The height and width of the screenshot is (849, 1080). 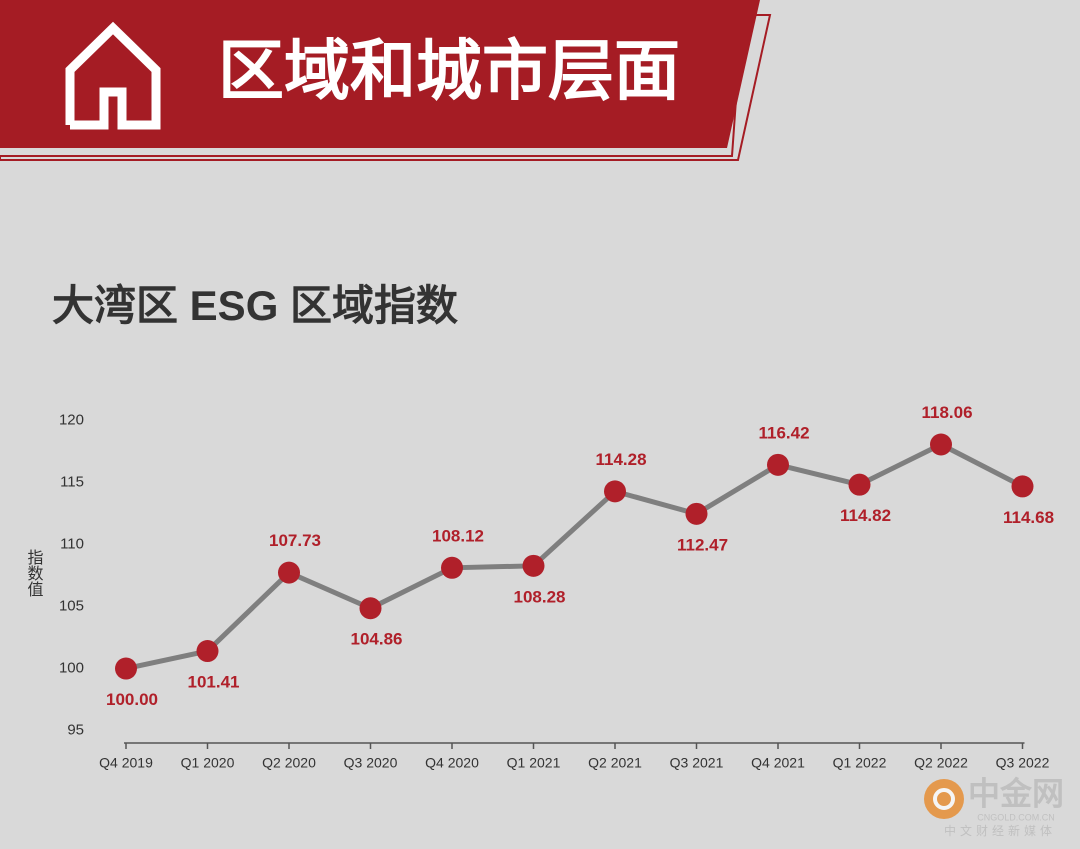 What do you see at coordinates (1023, 763) in the screenshot?
I see `x-tick-label: Q3 2022` at bounding box center [1023, 763].